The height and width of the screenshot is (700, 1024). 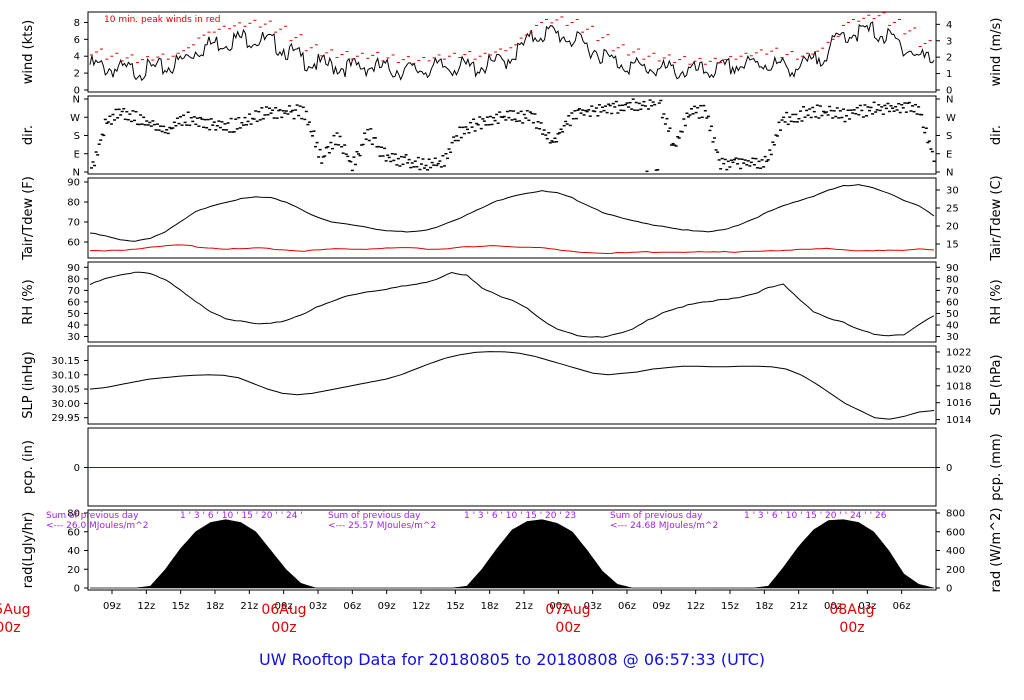 I want to click on ylabel-left: dir., so click(x=28, y=135).